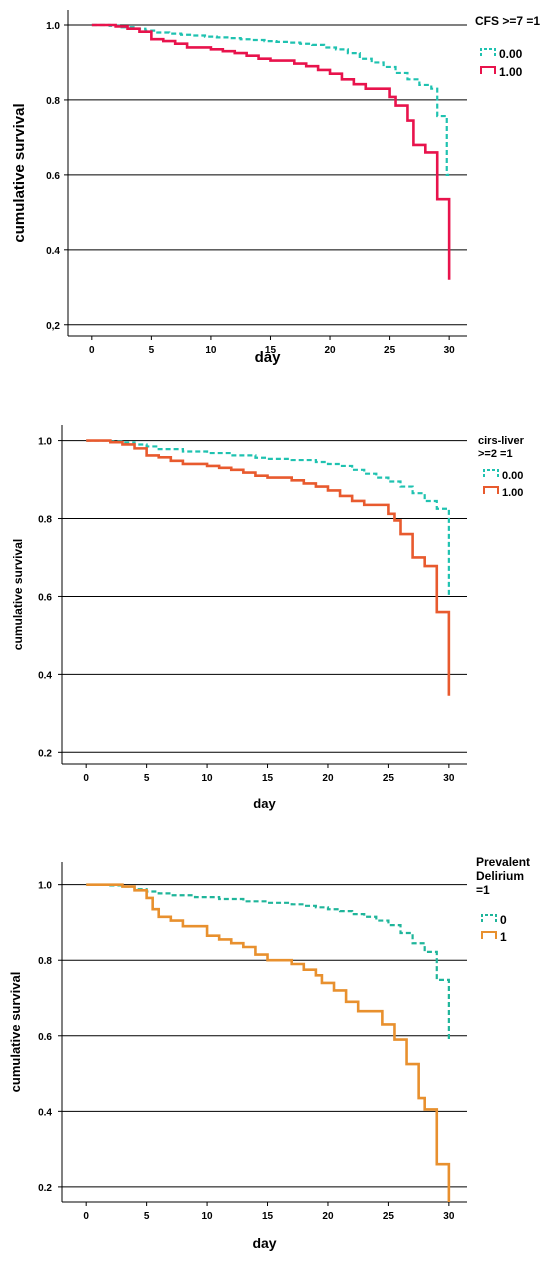 This screenshot has height=1265, width=550. What do you see at coordinates (500, 876) in the screenshot?
I see `legend-title: Delirium` at bounding box center [500, 876].